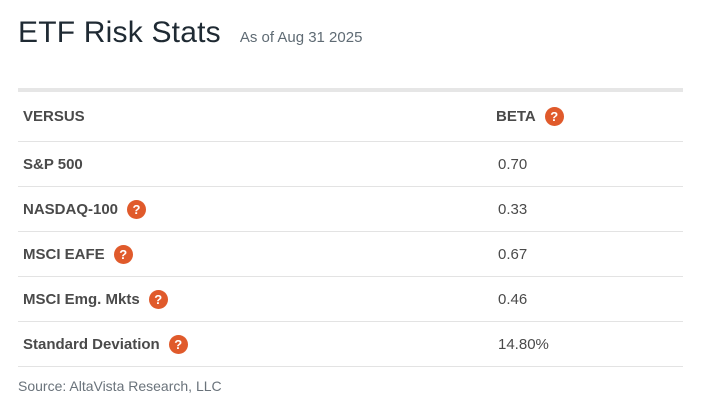  I want to click on row-value: 0.67, so click(513, 254).